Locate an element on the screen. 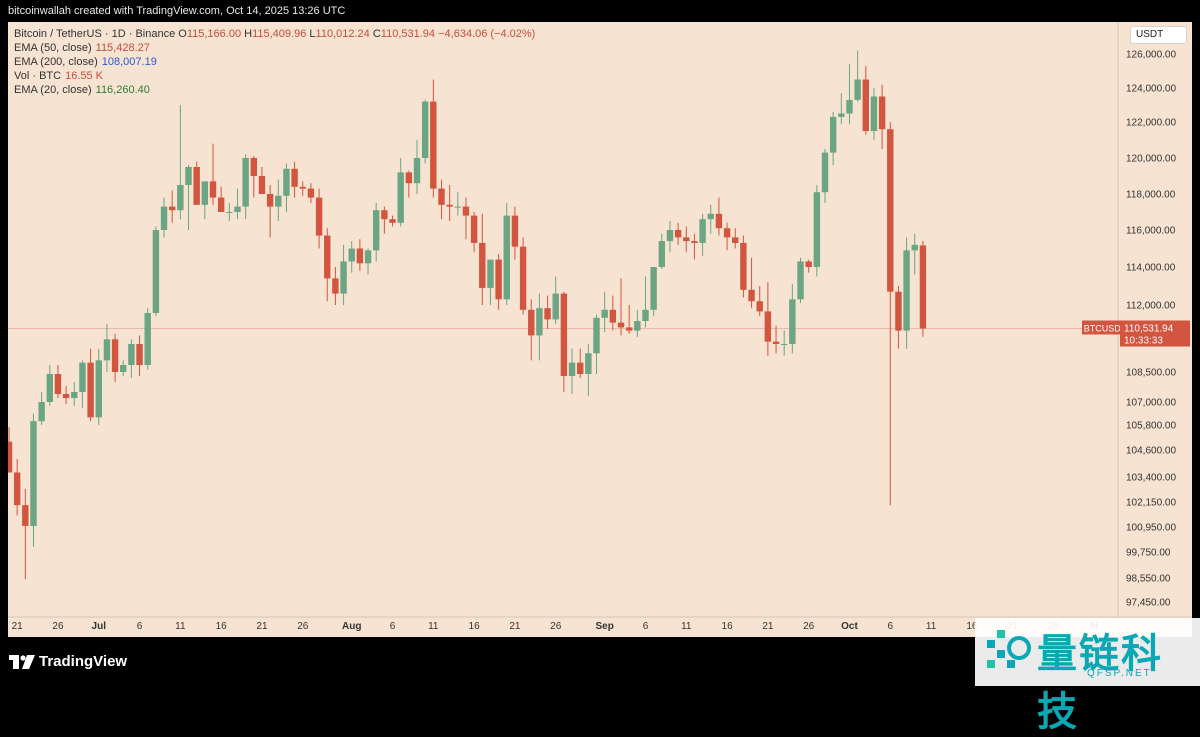 The width and height of the screenshot is (1200, 737). currency-button: USDT is located at coordinates (1158, 35).